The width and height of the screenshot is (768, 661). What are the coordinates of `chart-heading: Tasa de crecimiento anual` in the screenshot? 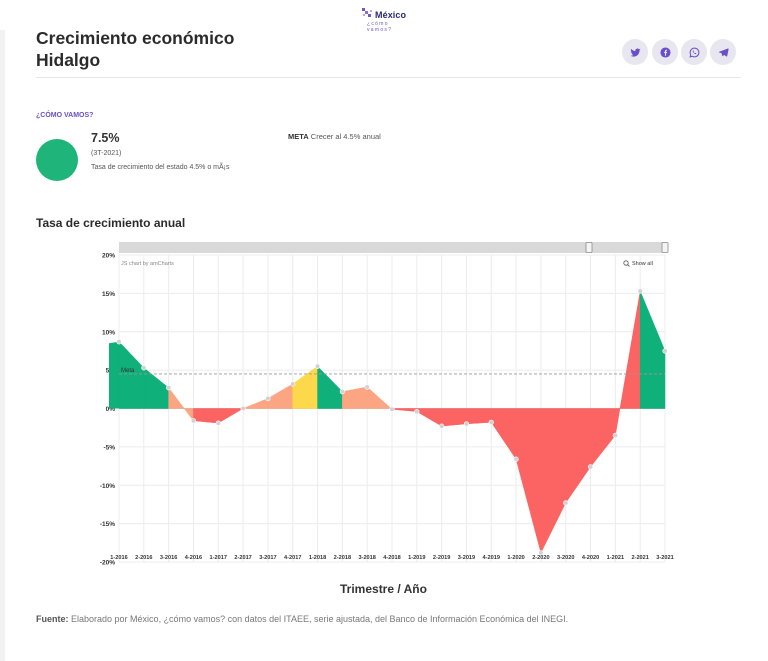 It's located at (111, 223).